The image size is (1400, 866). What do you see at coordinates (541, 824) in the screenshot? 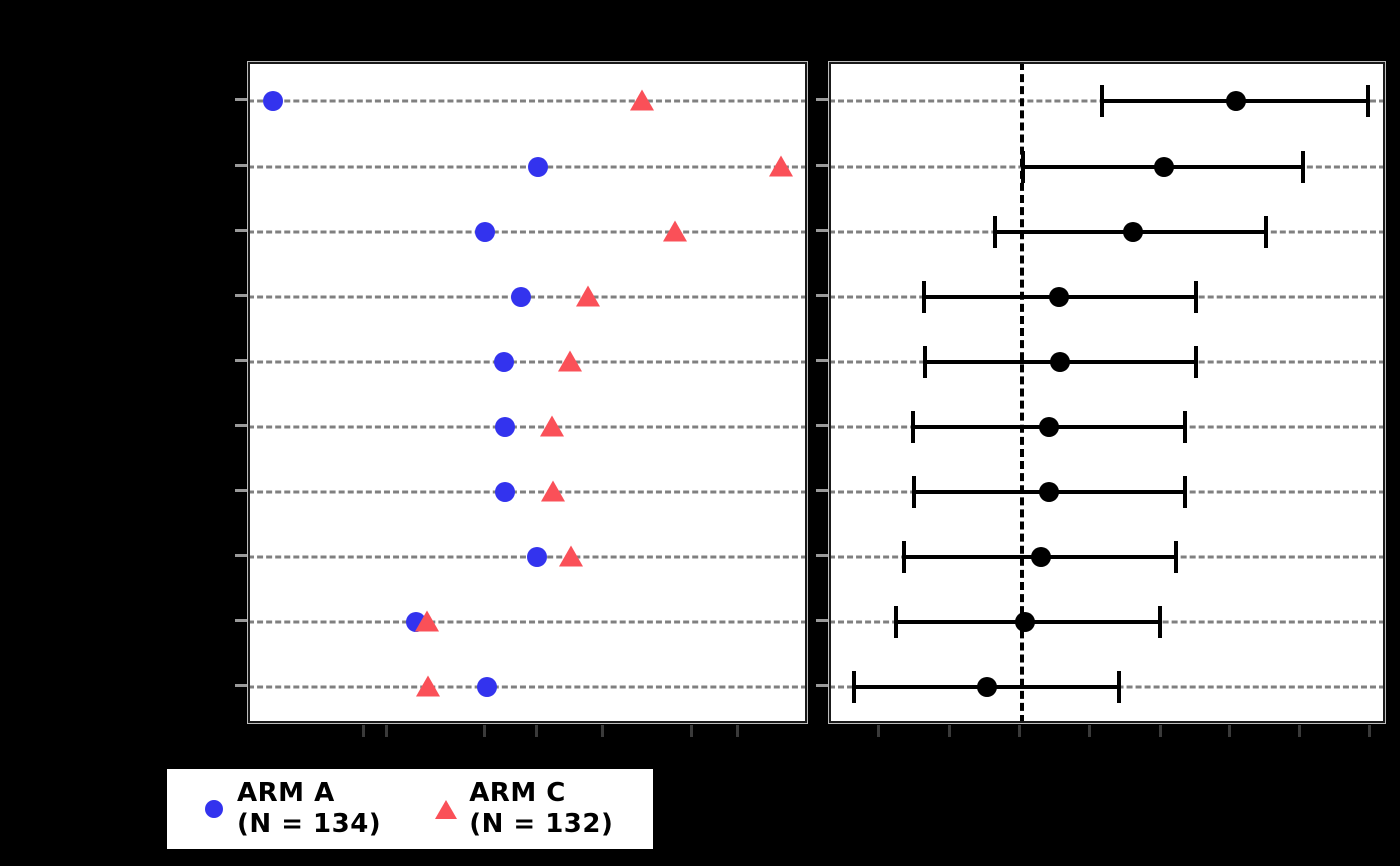
I see `legend-label-arm-c-line2: (N = 132)` at bounding box center [541, 824].